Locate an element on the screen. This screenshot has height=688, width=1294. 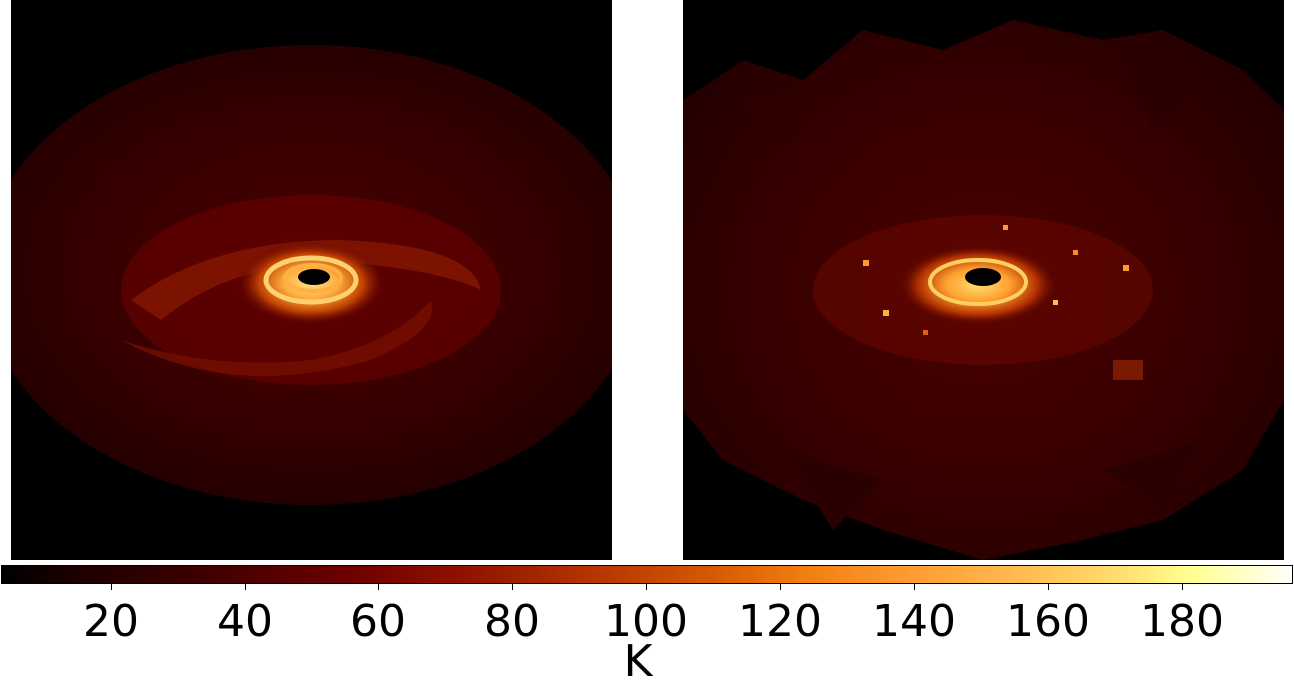
colorbar-tick-label: 180 is located at coordinates (1182, 621).